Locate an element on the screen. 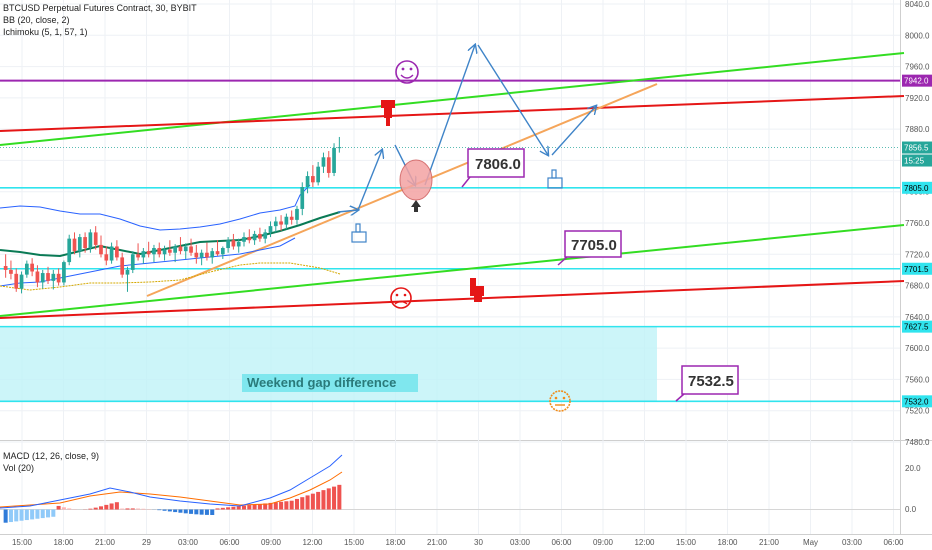 Image resolution: width=932 pixels, height=550 pixels. callout-7705-text: 7705.0 is located at coordinates (594, 245).